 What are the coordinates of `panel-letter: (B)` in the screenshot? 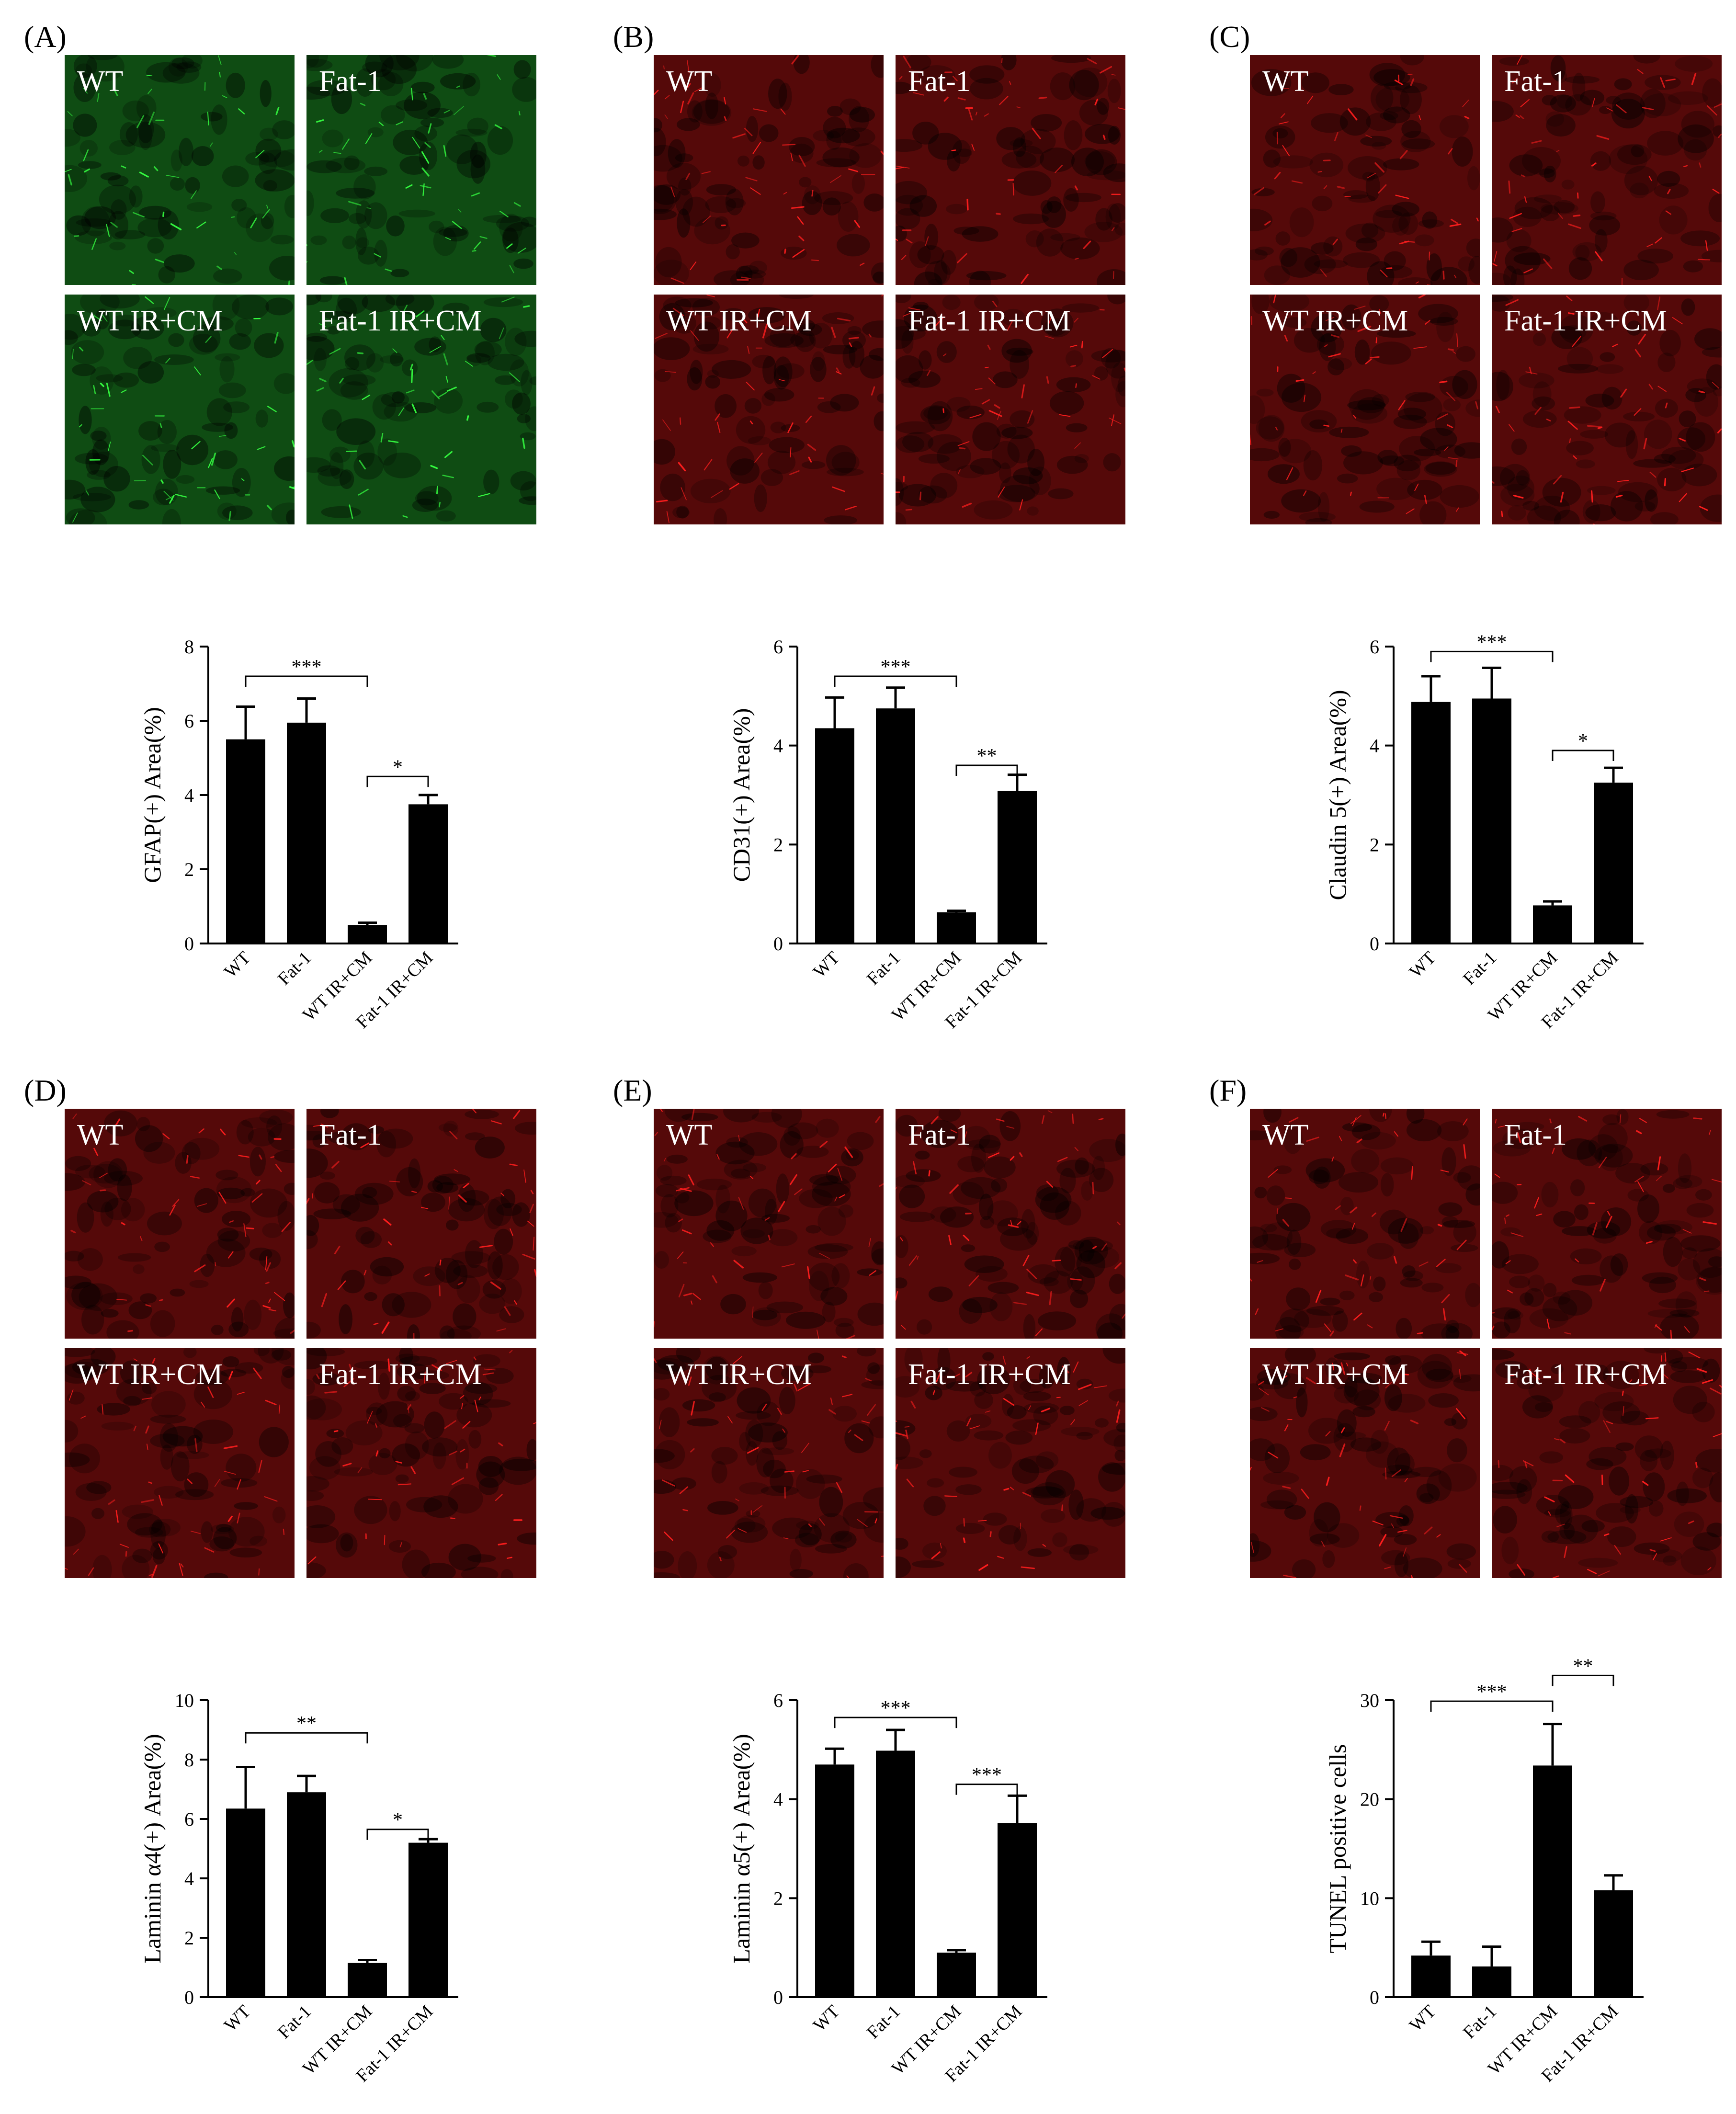 It's located at (633, 37).